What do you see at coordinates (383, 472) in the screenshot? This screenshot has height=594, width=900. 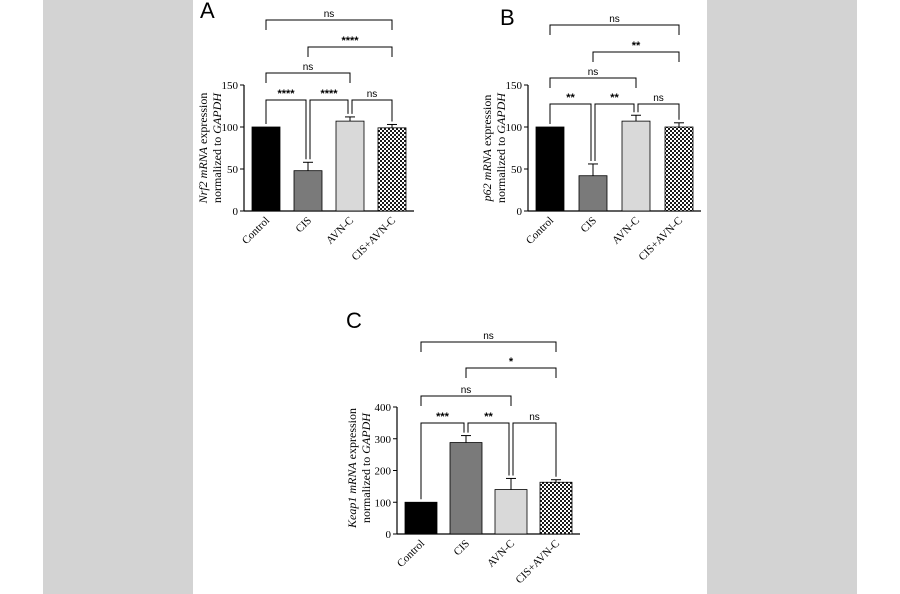 I see `y-tick-label: 200` at bounding box center [383, 472].